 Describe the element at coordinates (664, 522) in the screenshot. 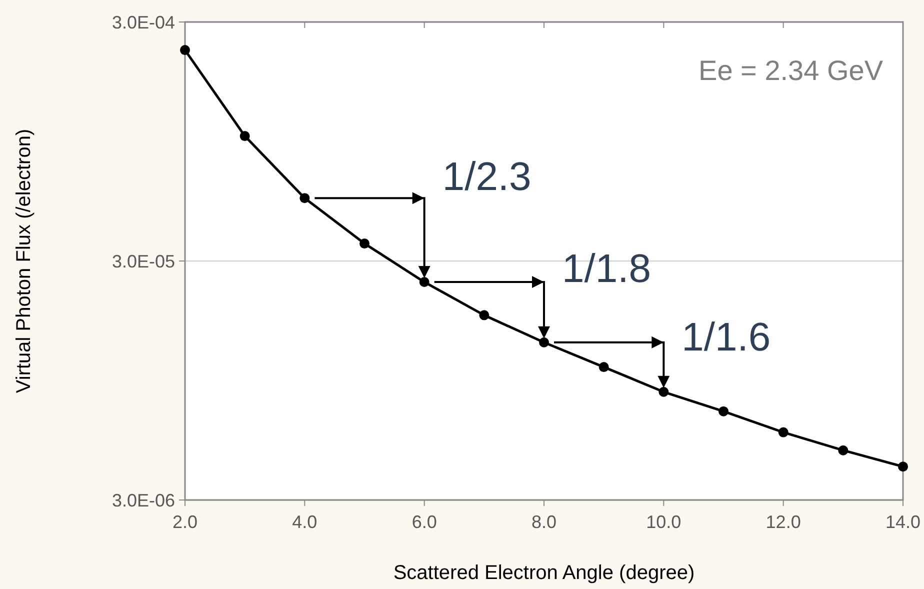

I see `x-tick-label: 10.0` at that location.